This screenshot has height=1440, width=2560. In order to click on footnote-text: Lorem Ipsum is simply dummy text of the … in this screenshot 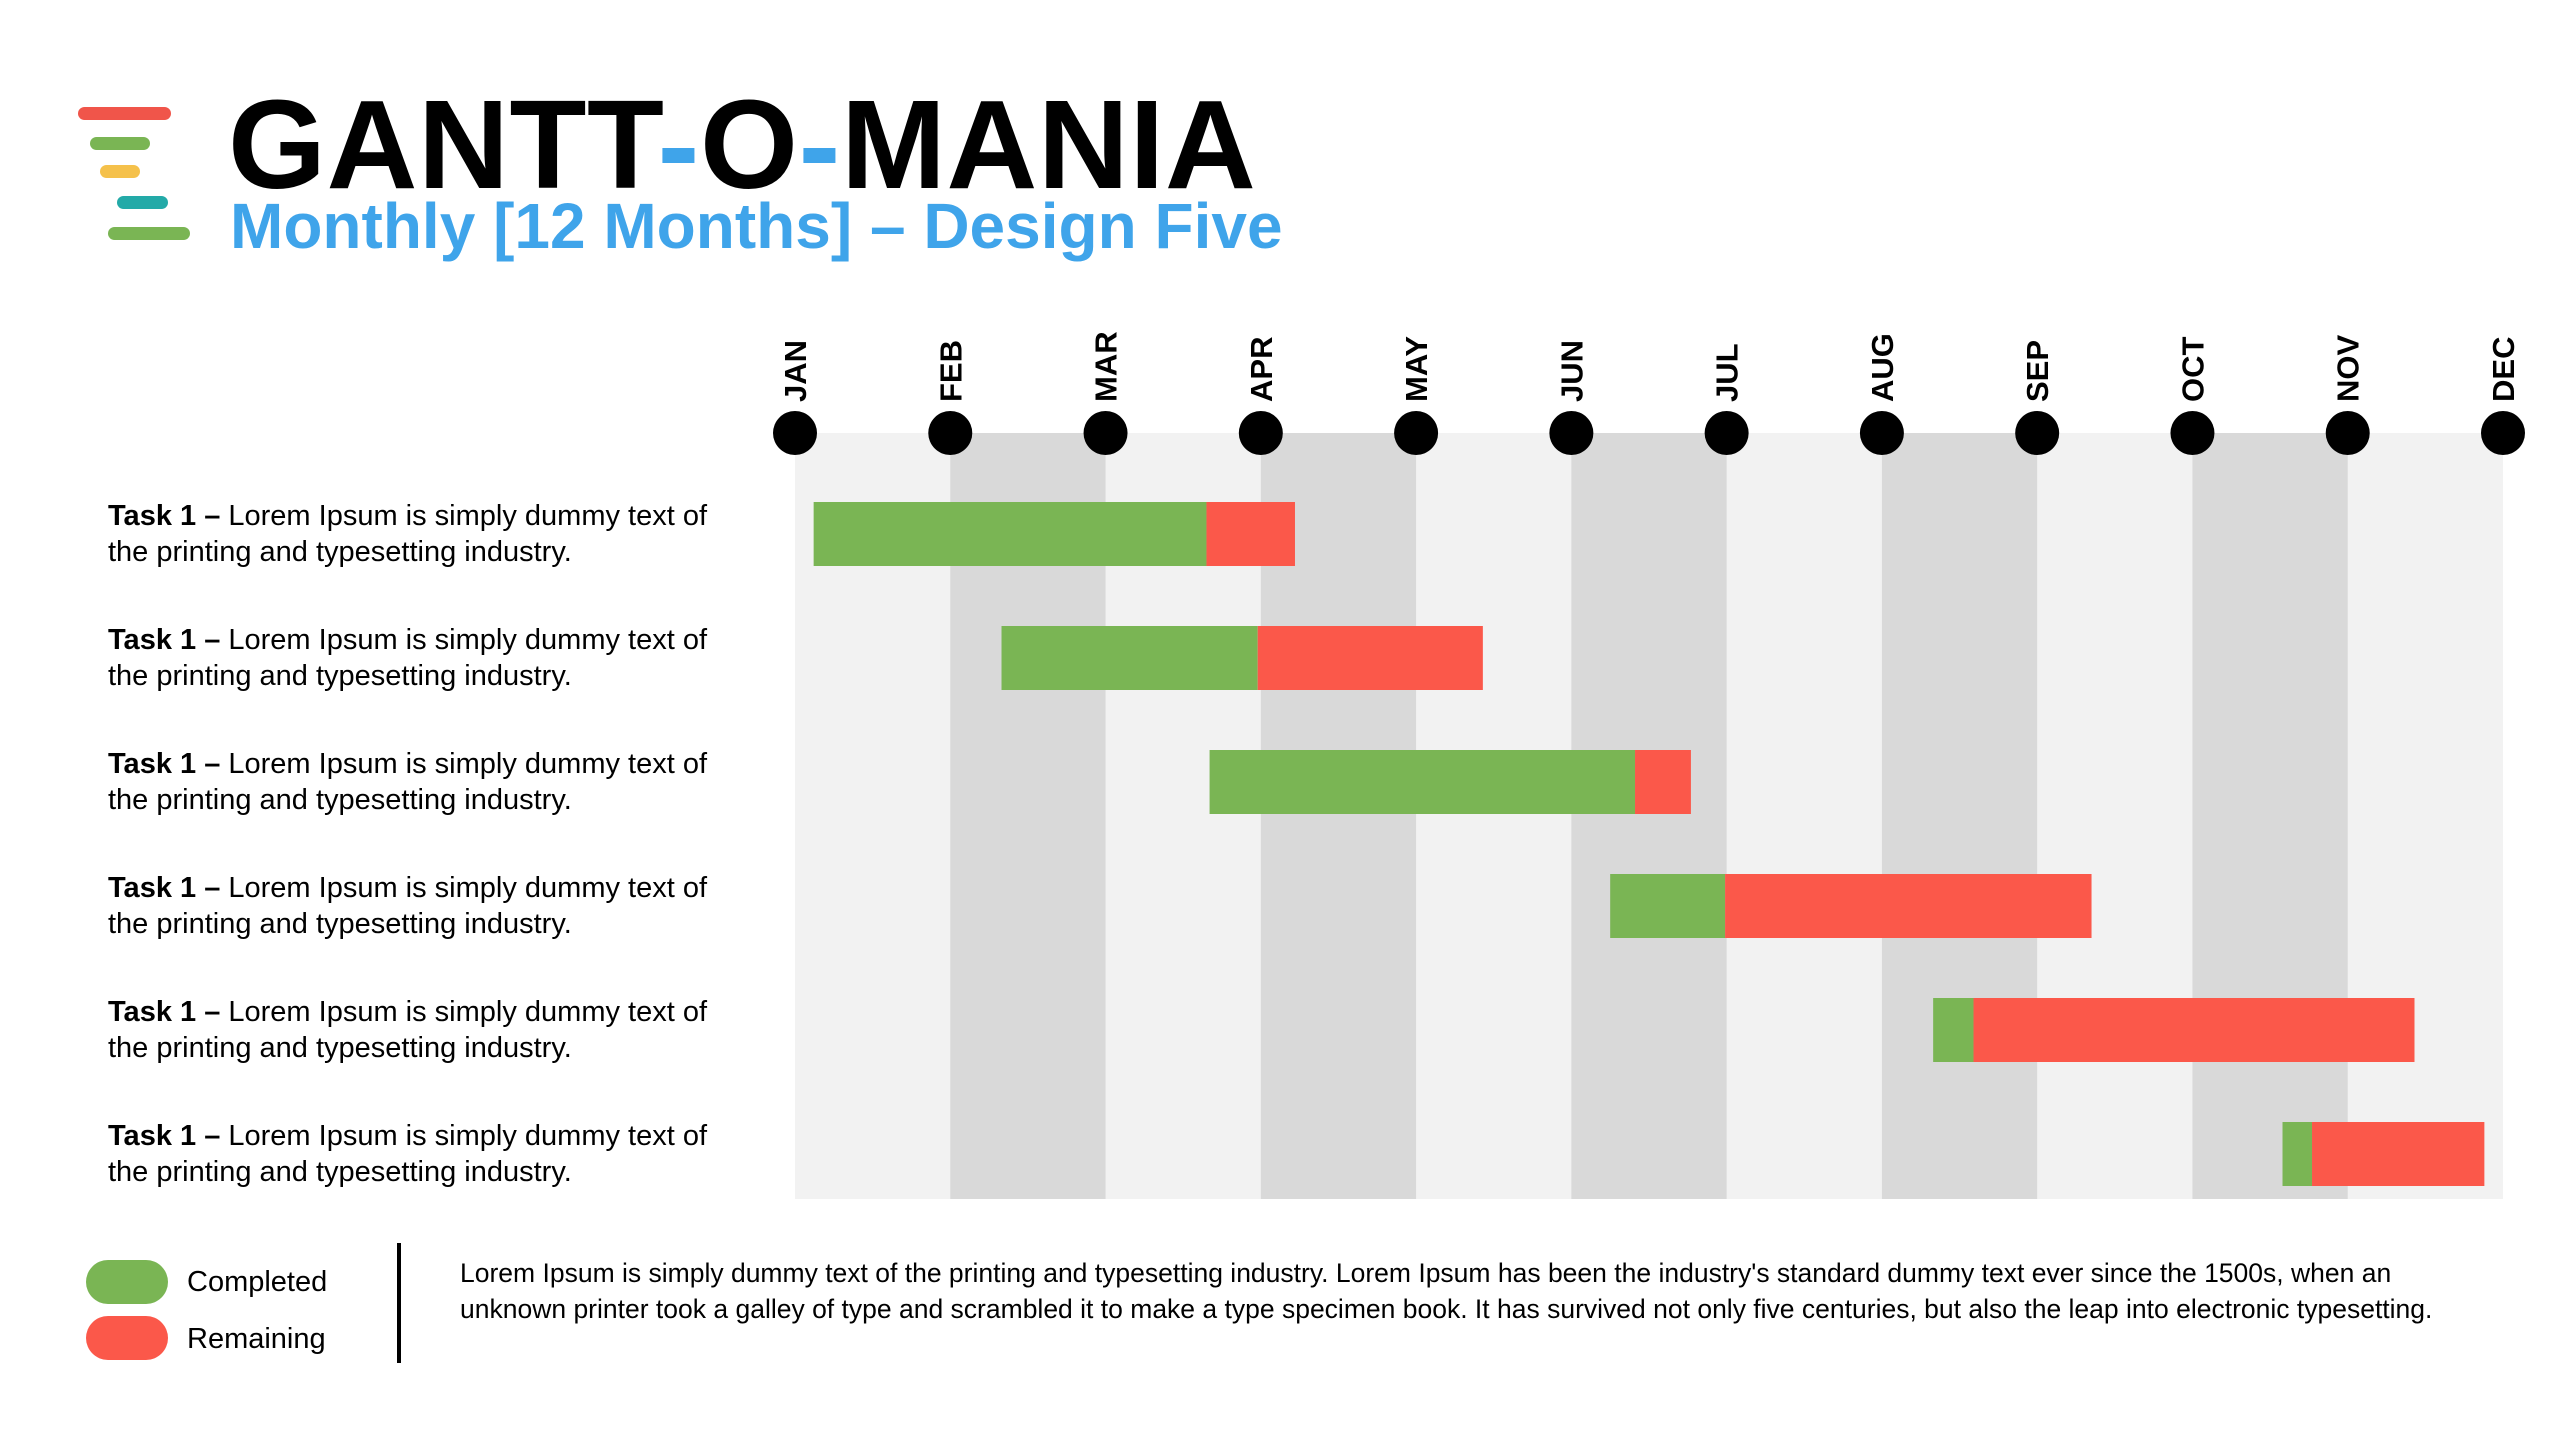, I will do `click(1446, 1291)`.